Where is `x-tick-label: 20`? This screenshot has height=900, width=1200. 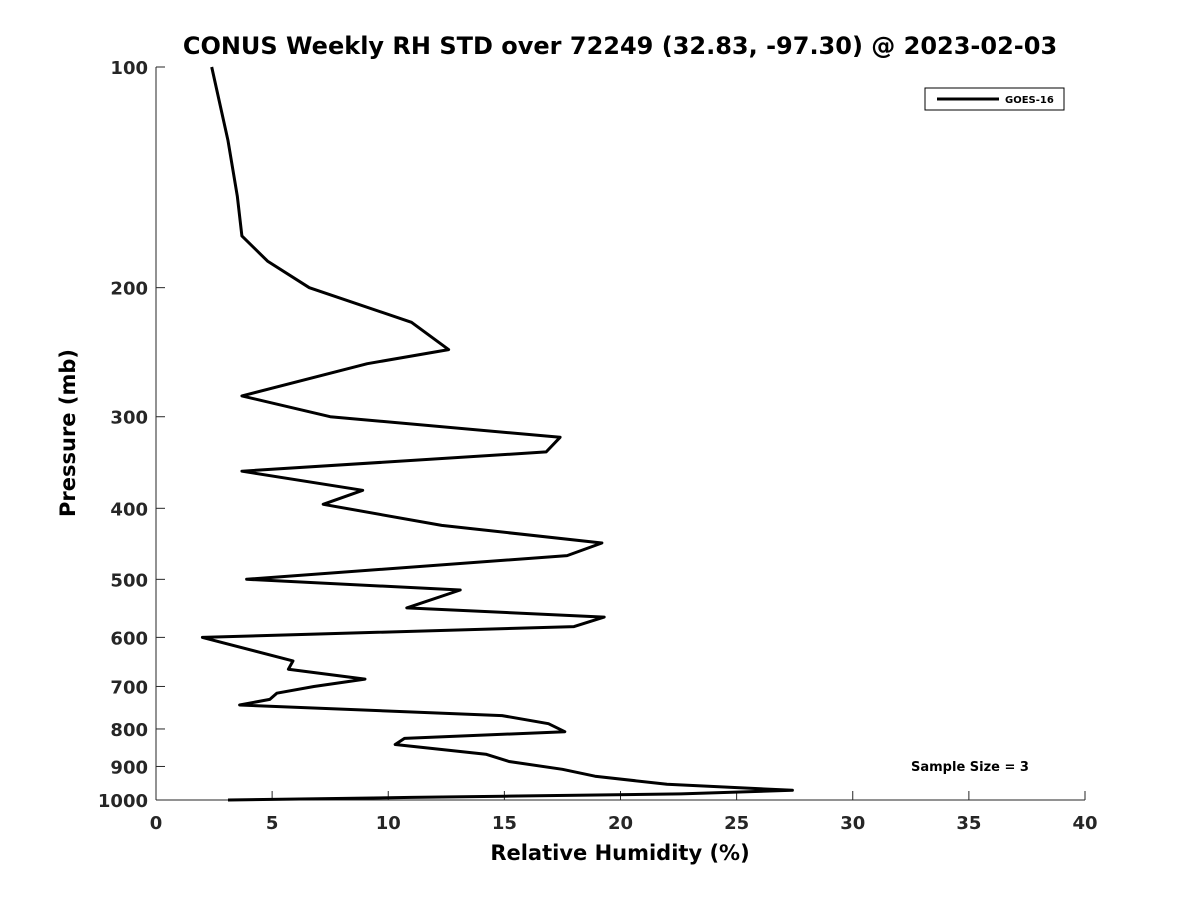 x-tick-label: 20 is located at coordinates (620, 823).